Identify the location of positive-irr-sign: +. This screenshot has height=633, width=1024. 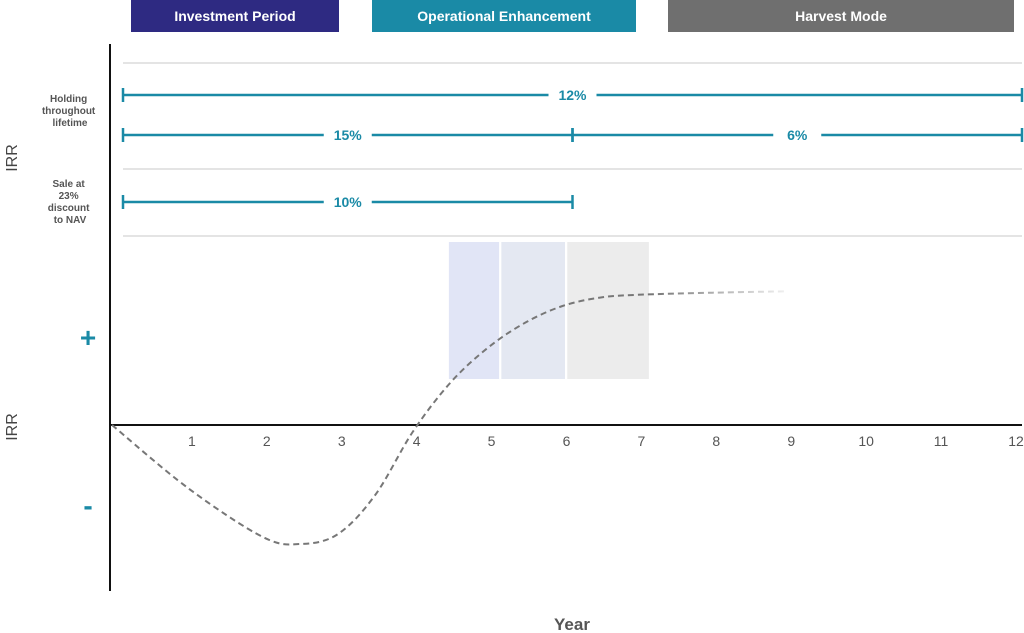
(88, 337).